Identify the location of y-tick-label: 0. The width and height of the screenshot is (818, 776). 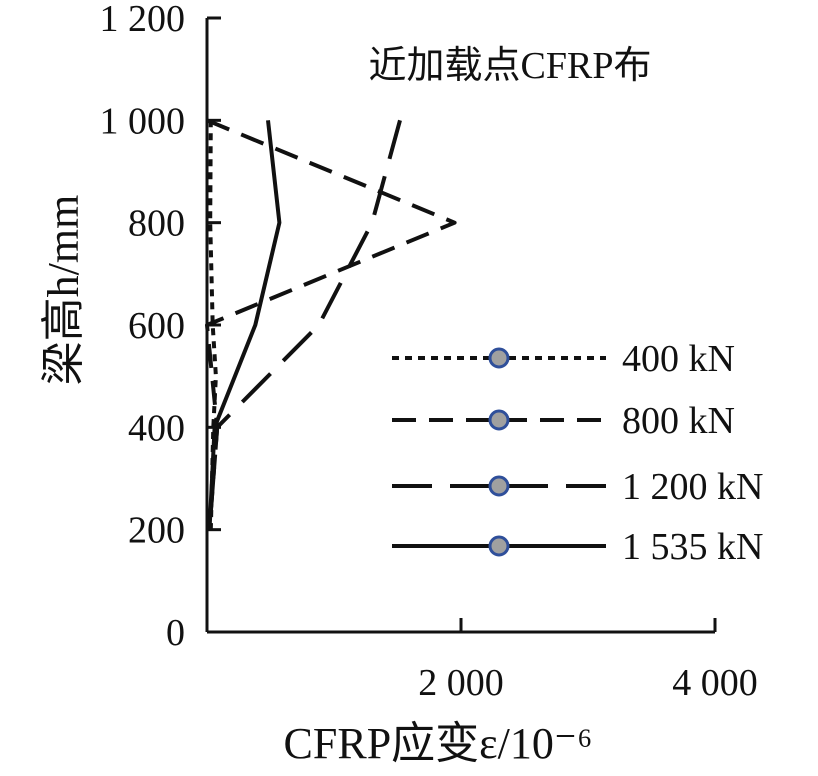
(175, 633).